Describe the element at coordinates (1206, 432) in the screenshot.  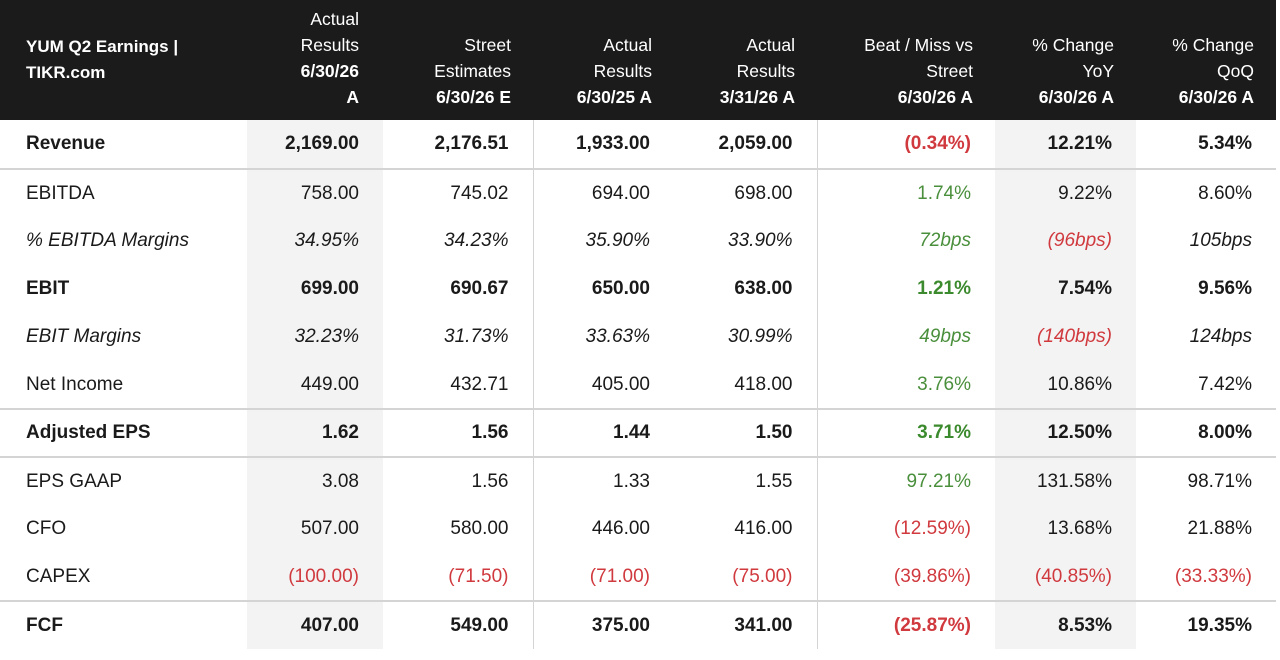
I see `cell: 8.00%` at that location.